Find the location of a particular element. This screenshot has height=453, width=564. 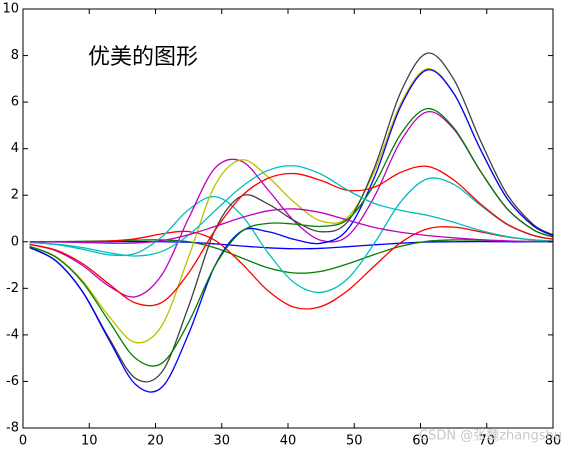

y-tick-label: -8 is located at coordinates (12, 428).